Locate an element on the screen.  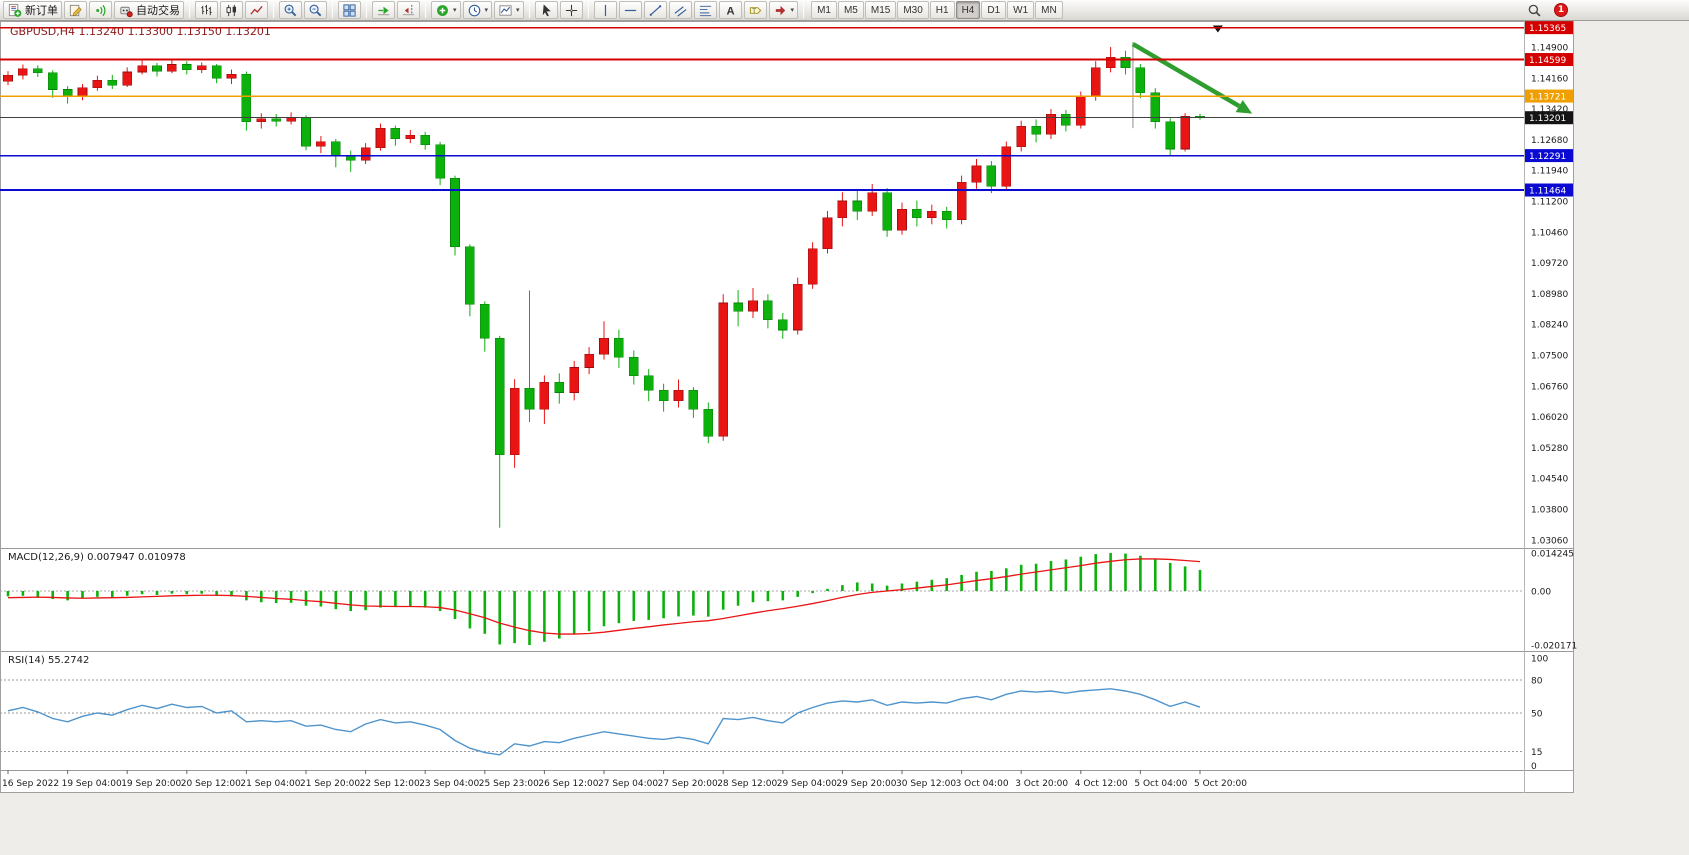
text-icon: A is located at coordinates (730, 11).